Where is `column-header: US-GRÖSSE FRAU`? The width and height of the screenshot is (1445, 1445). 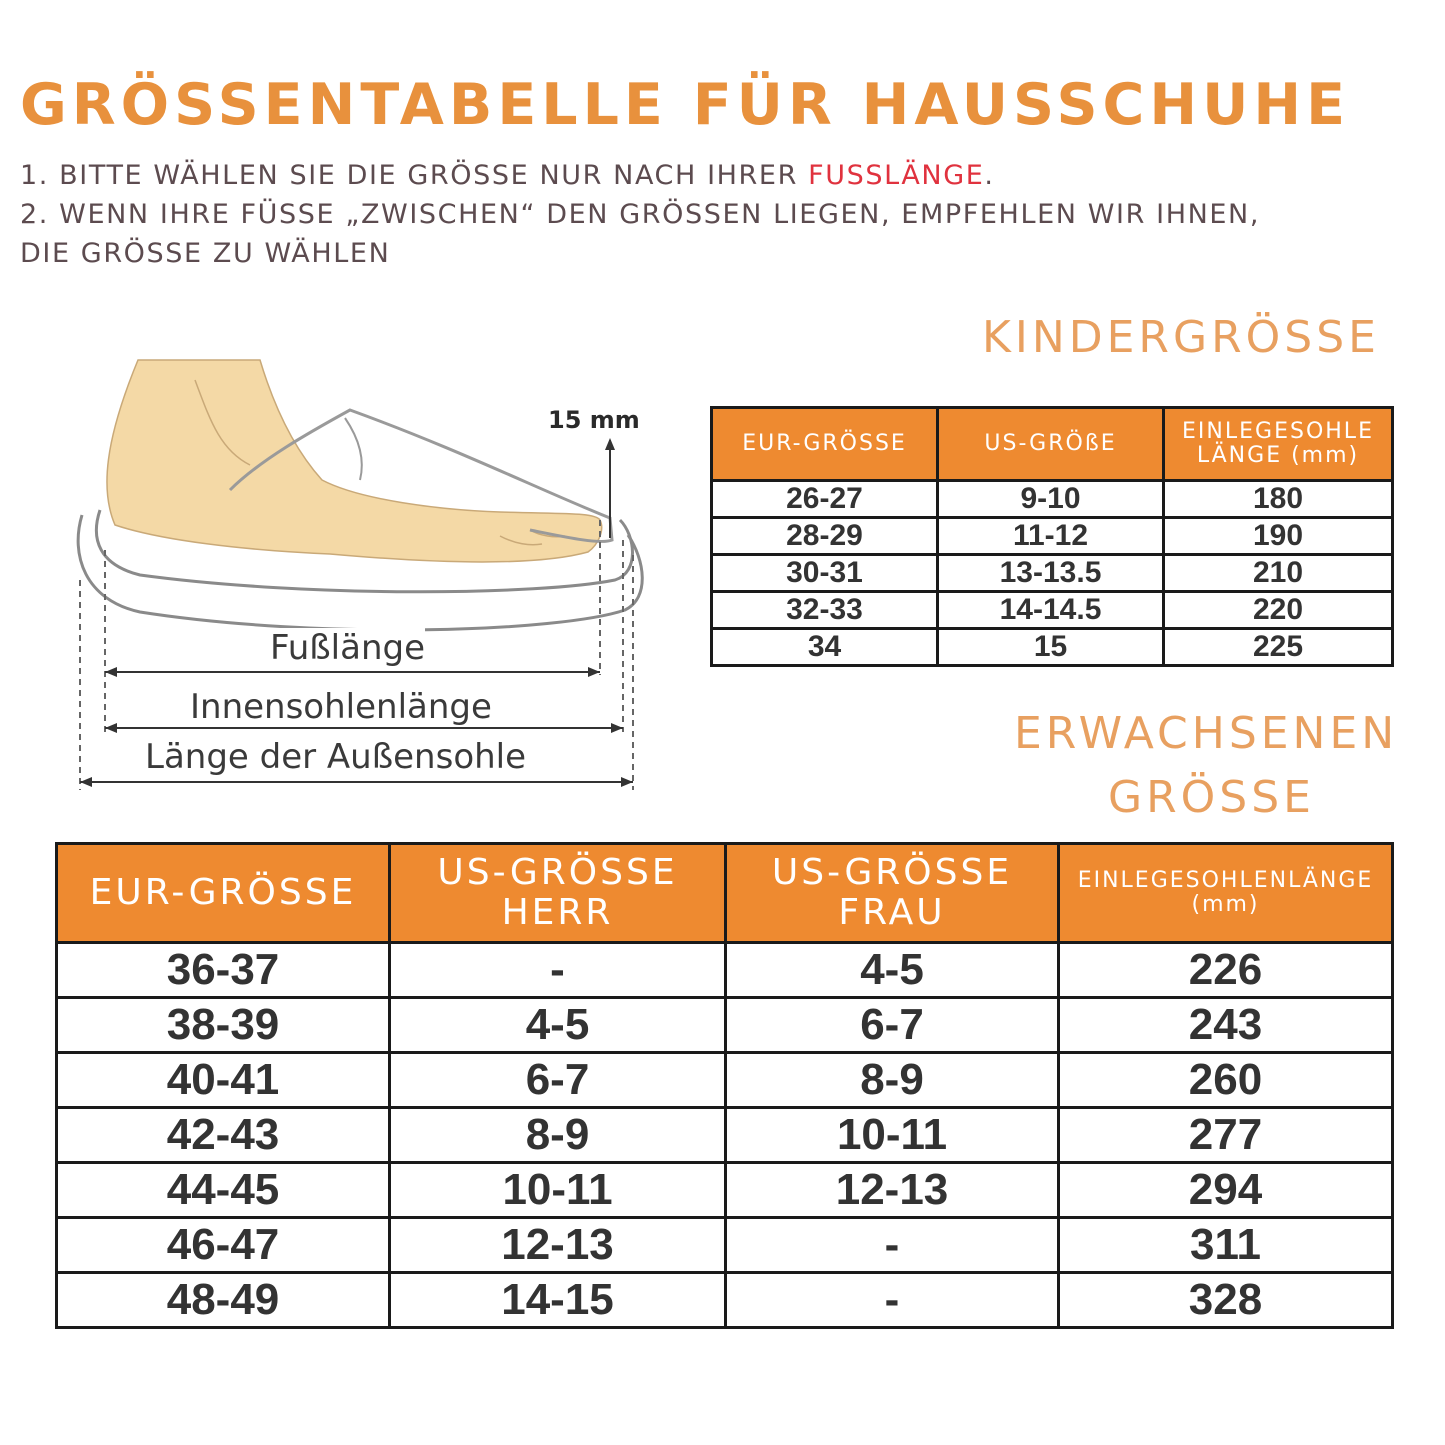 column-header: US-GRÖSSE FRAU is located at coordinates (892, 893).